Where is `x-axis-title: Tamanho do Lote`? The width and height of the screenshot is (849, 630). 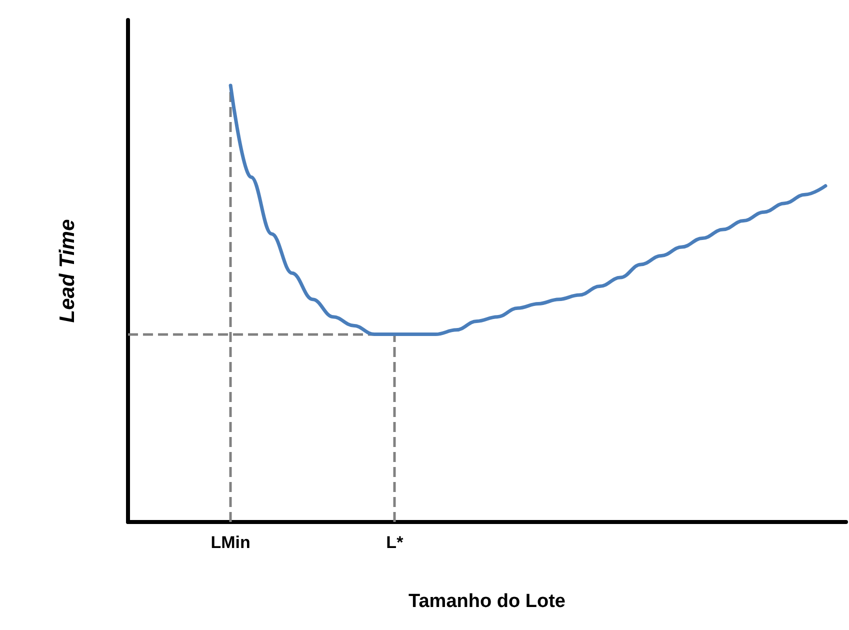 x-axis-title: Tamanho do Lote is located at coordinates (487, 601).